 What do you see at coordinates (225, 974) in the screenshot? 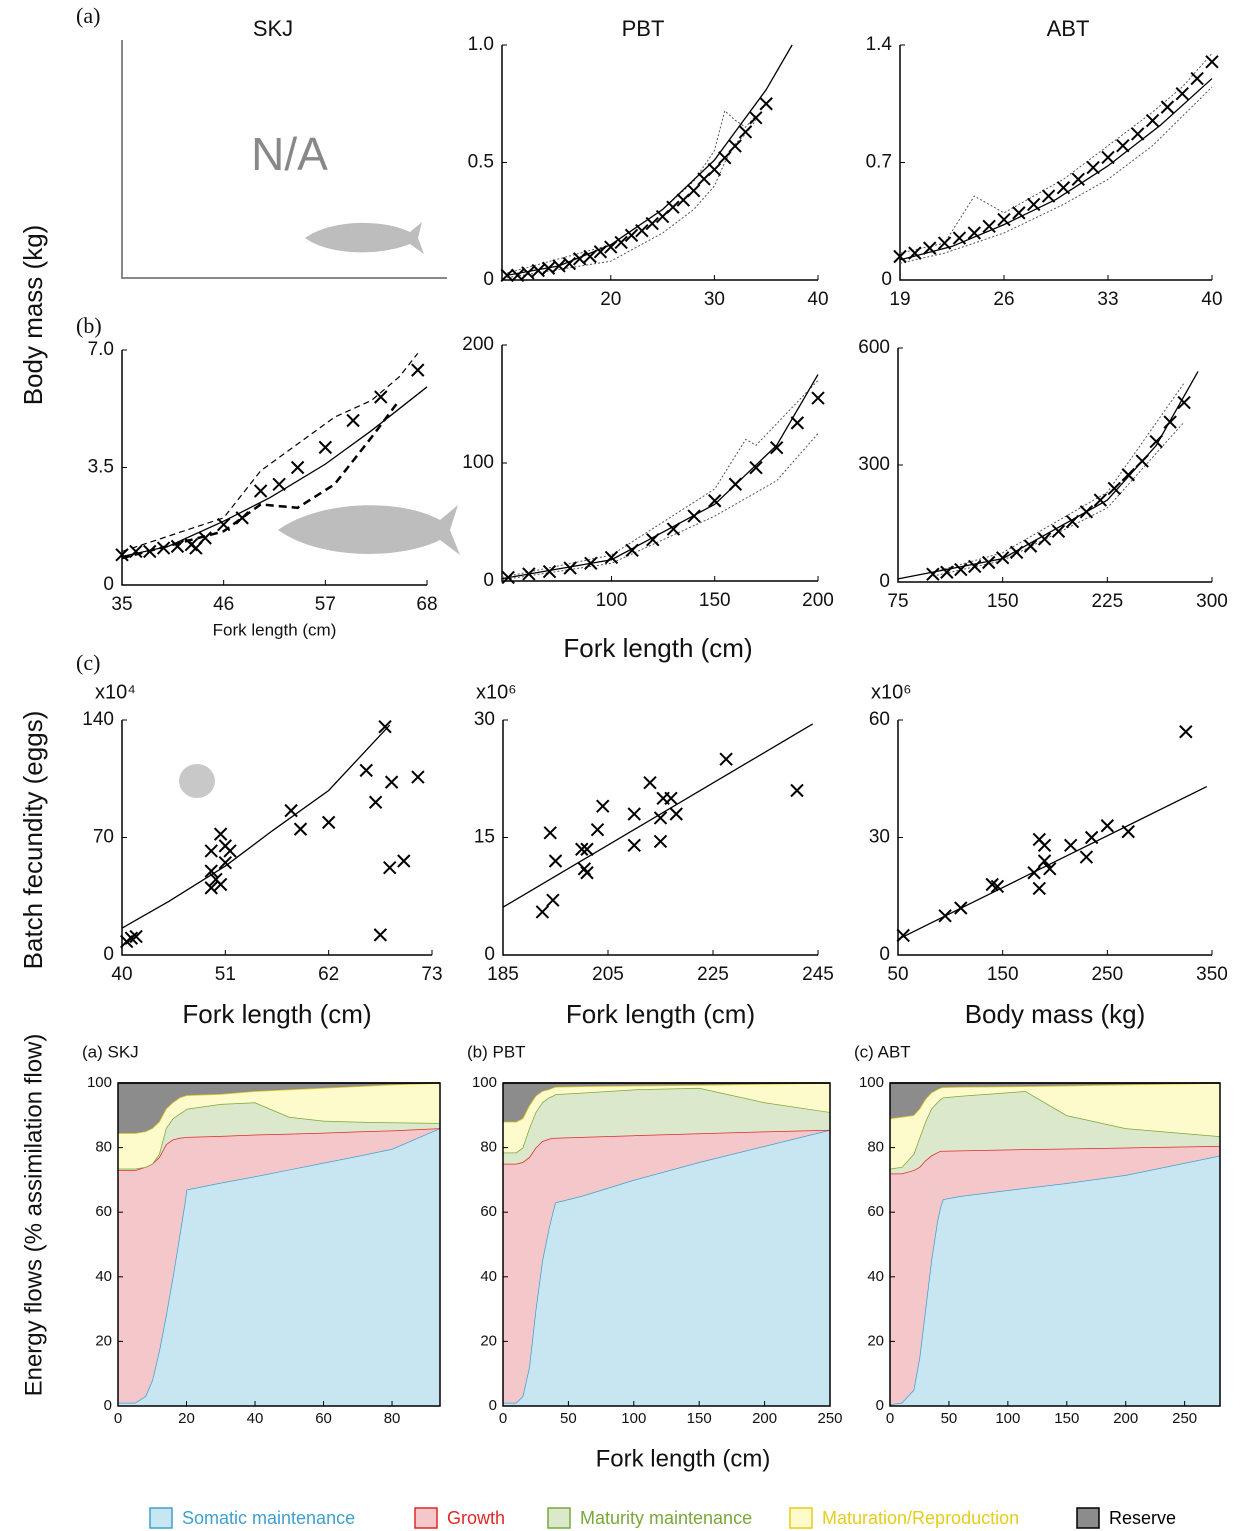
I see `x-tick-label: 51` at bounding box center [225, 974].